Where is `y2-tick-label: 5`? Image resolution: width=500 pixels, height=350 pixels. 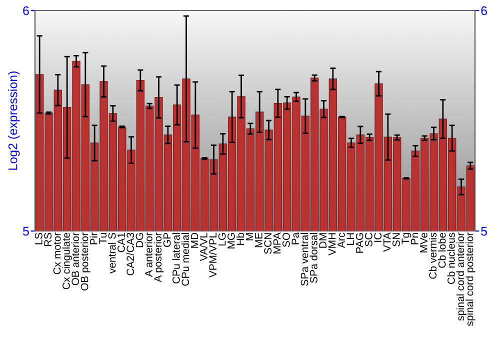
y2-tick-label: 5 is located at coordinates (484, 231).